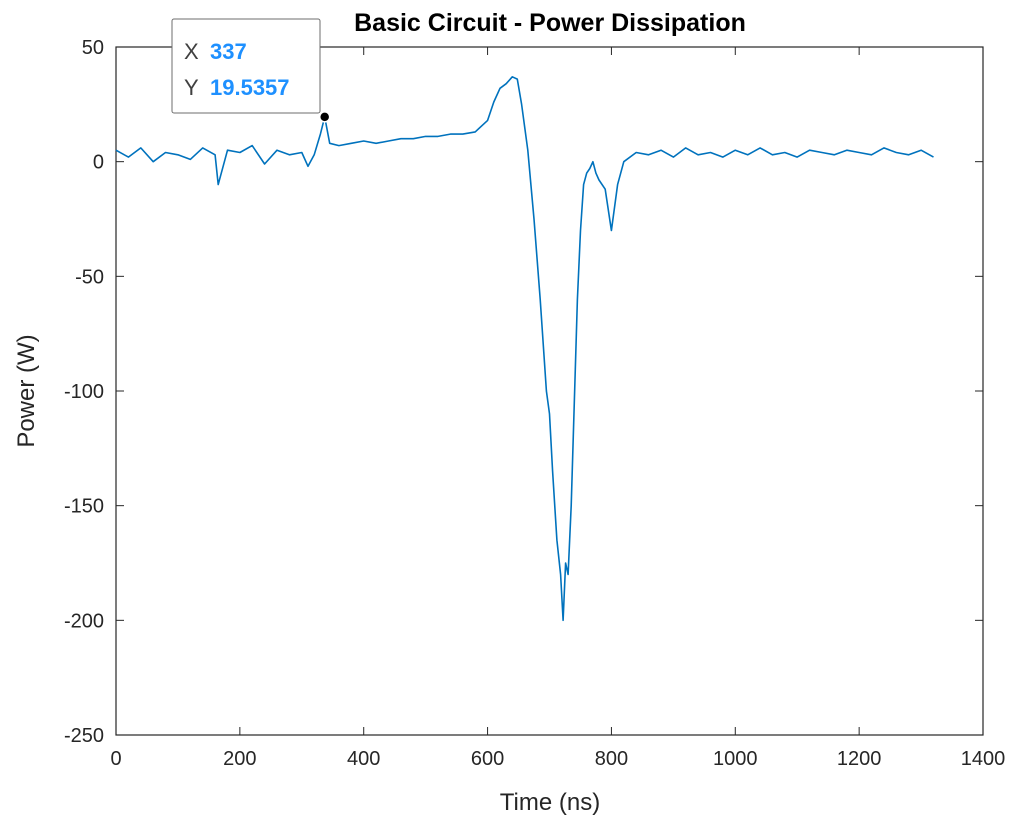 Image resolution: width=1016 pixels, height=819 pixels. What do you see at coordinates (191, 87) in the screenshot?
I see `datatip-y-key: Y` at bounding box center [191, 87].